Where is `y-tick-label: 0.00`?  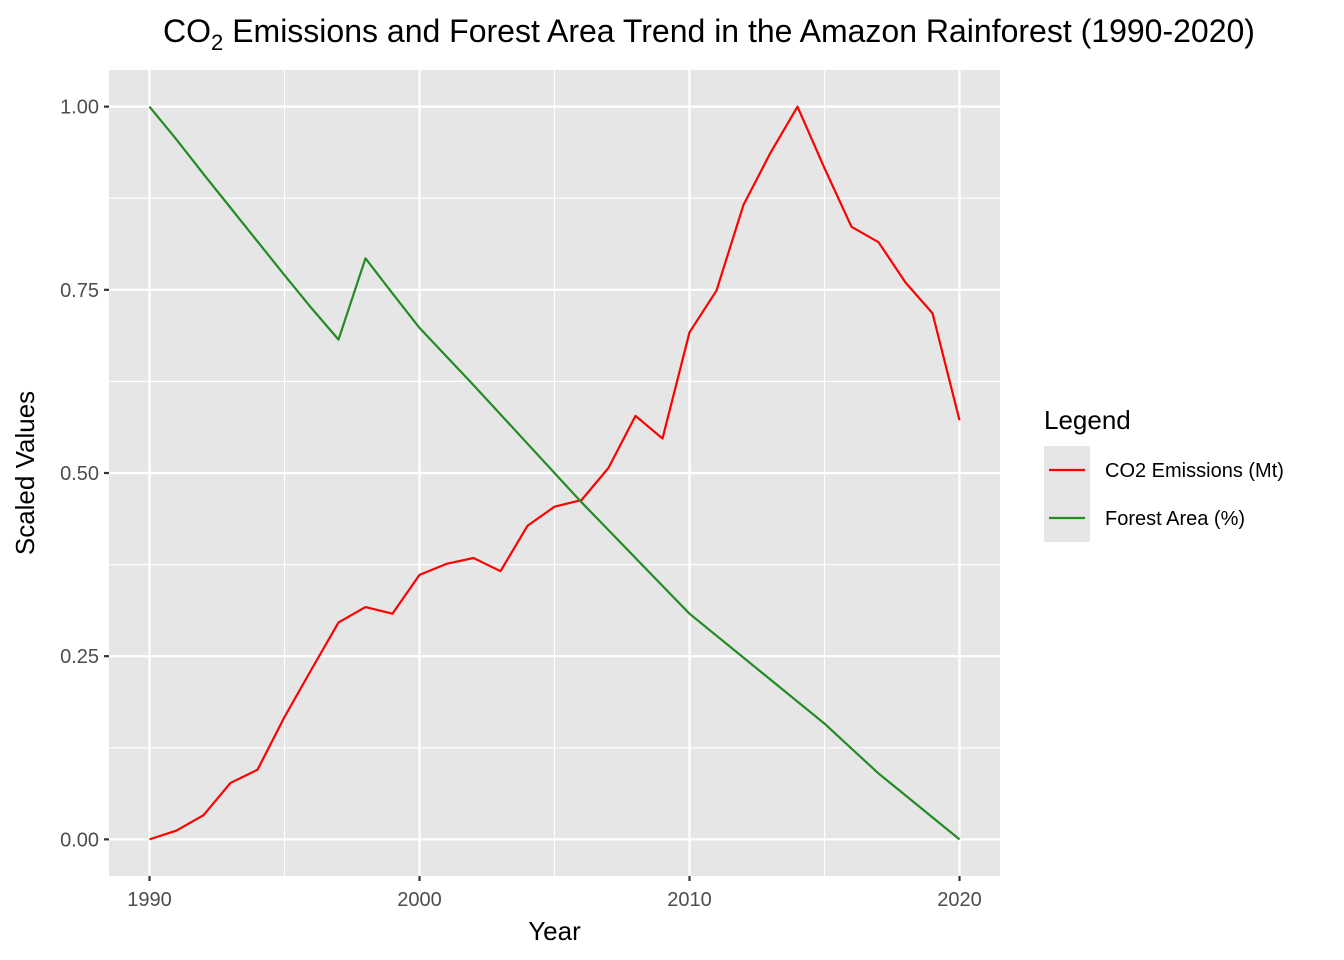
y-tick-label: 0.00 is located at coordinates (79, 840).